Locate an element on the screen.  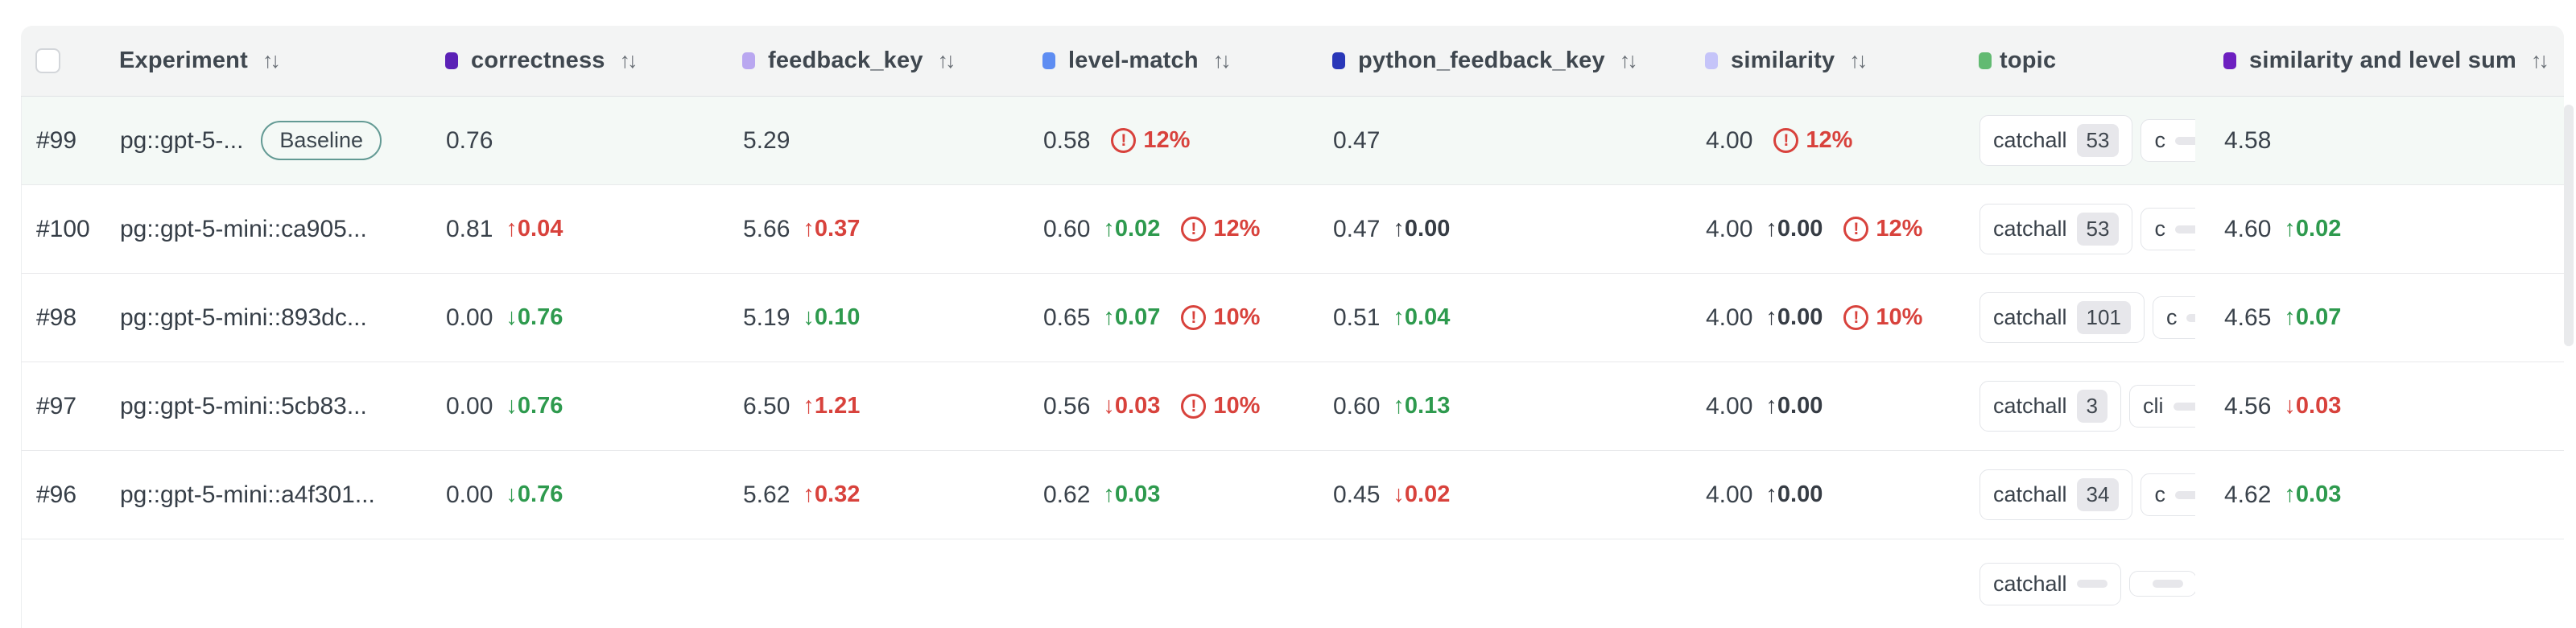
python-feedback-key-delta: ↓0.02 is located at coordinates (1422, 494).